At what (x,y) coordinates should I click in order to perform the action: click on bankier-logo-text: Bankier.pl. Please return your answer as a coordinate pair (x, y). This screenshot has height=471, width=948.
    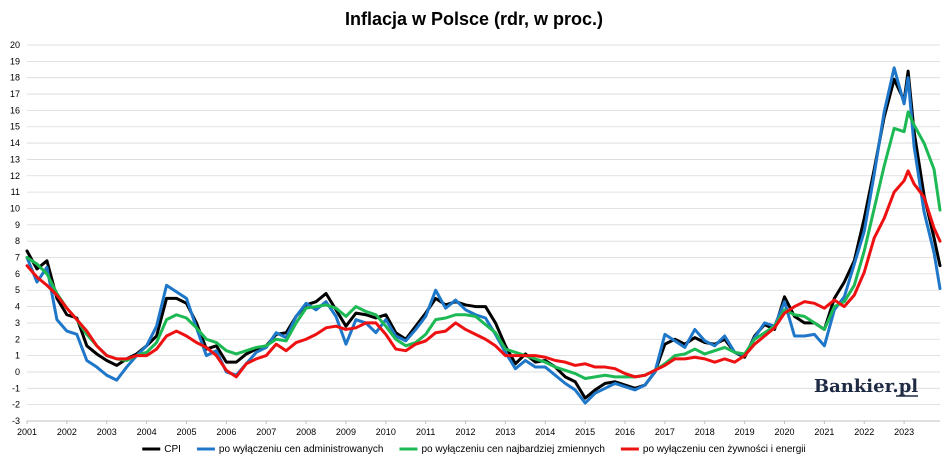
    Looking at the image, I should click on (866, 386).